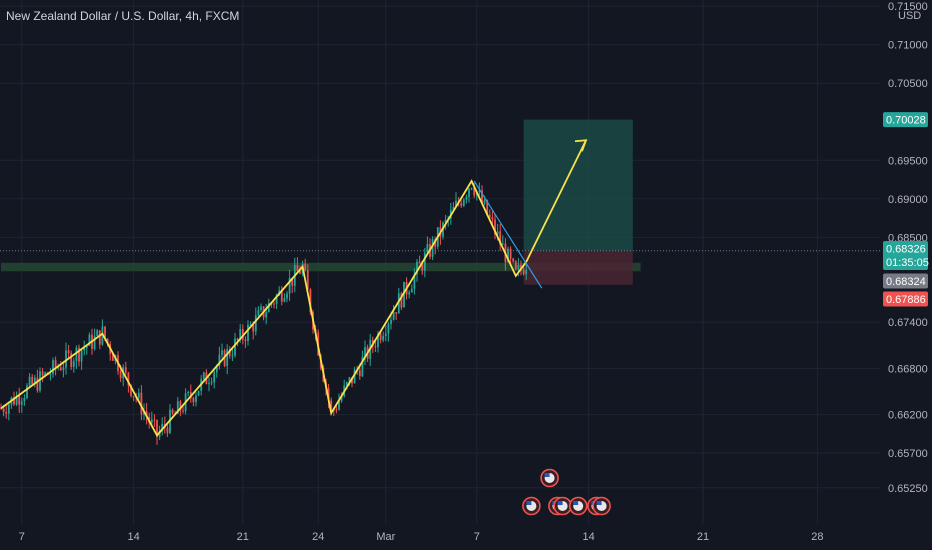 The height and width of the screenshot is (550, 932). I want to click on price-tag-target, so click(905, 120).